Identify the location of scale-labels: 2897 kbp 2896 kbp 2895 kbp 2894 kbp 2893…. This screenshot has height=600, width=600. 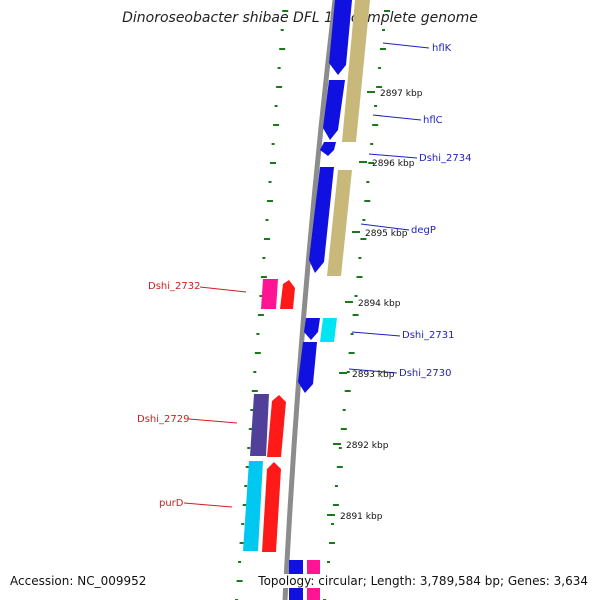
(381, 305).